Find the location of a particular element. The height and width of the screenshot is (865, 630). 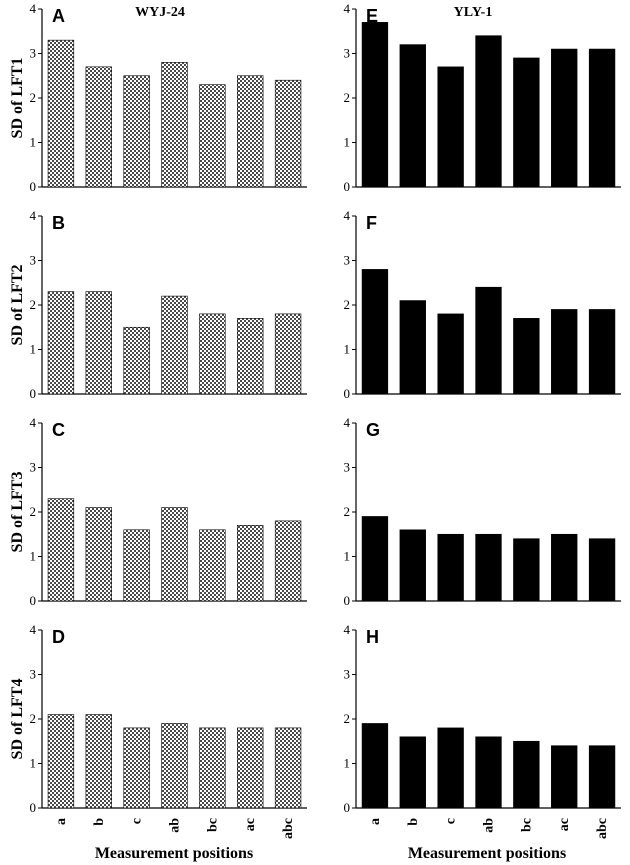

x-tick-label: bc is located at coordinates (526, 825).